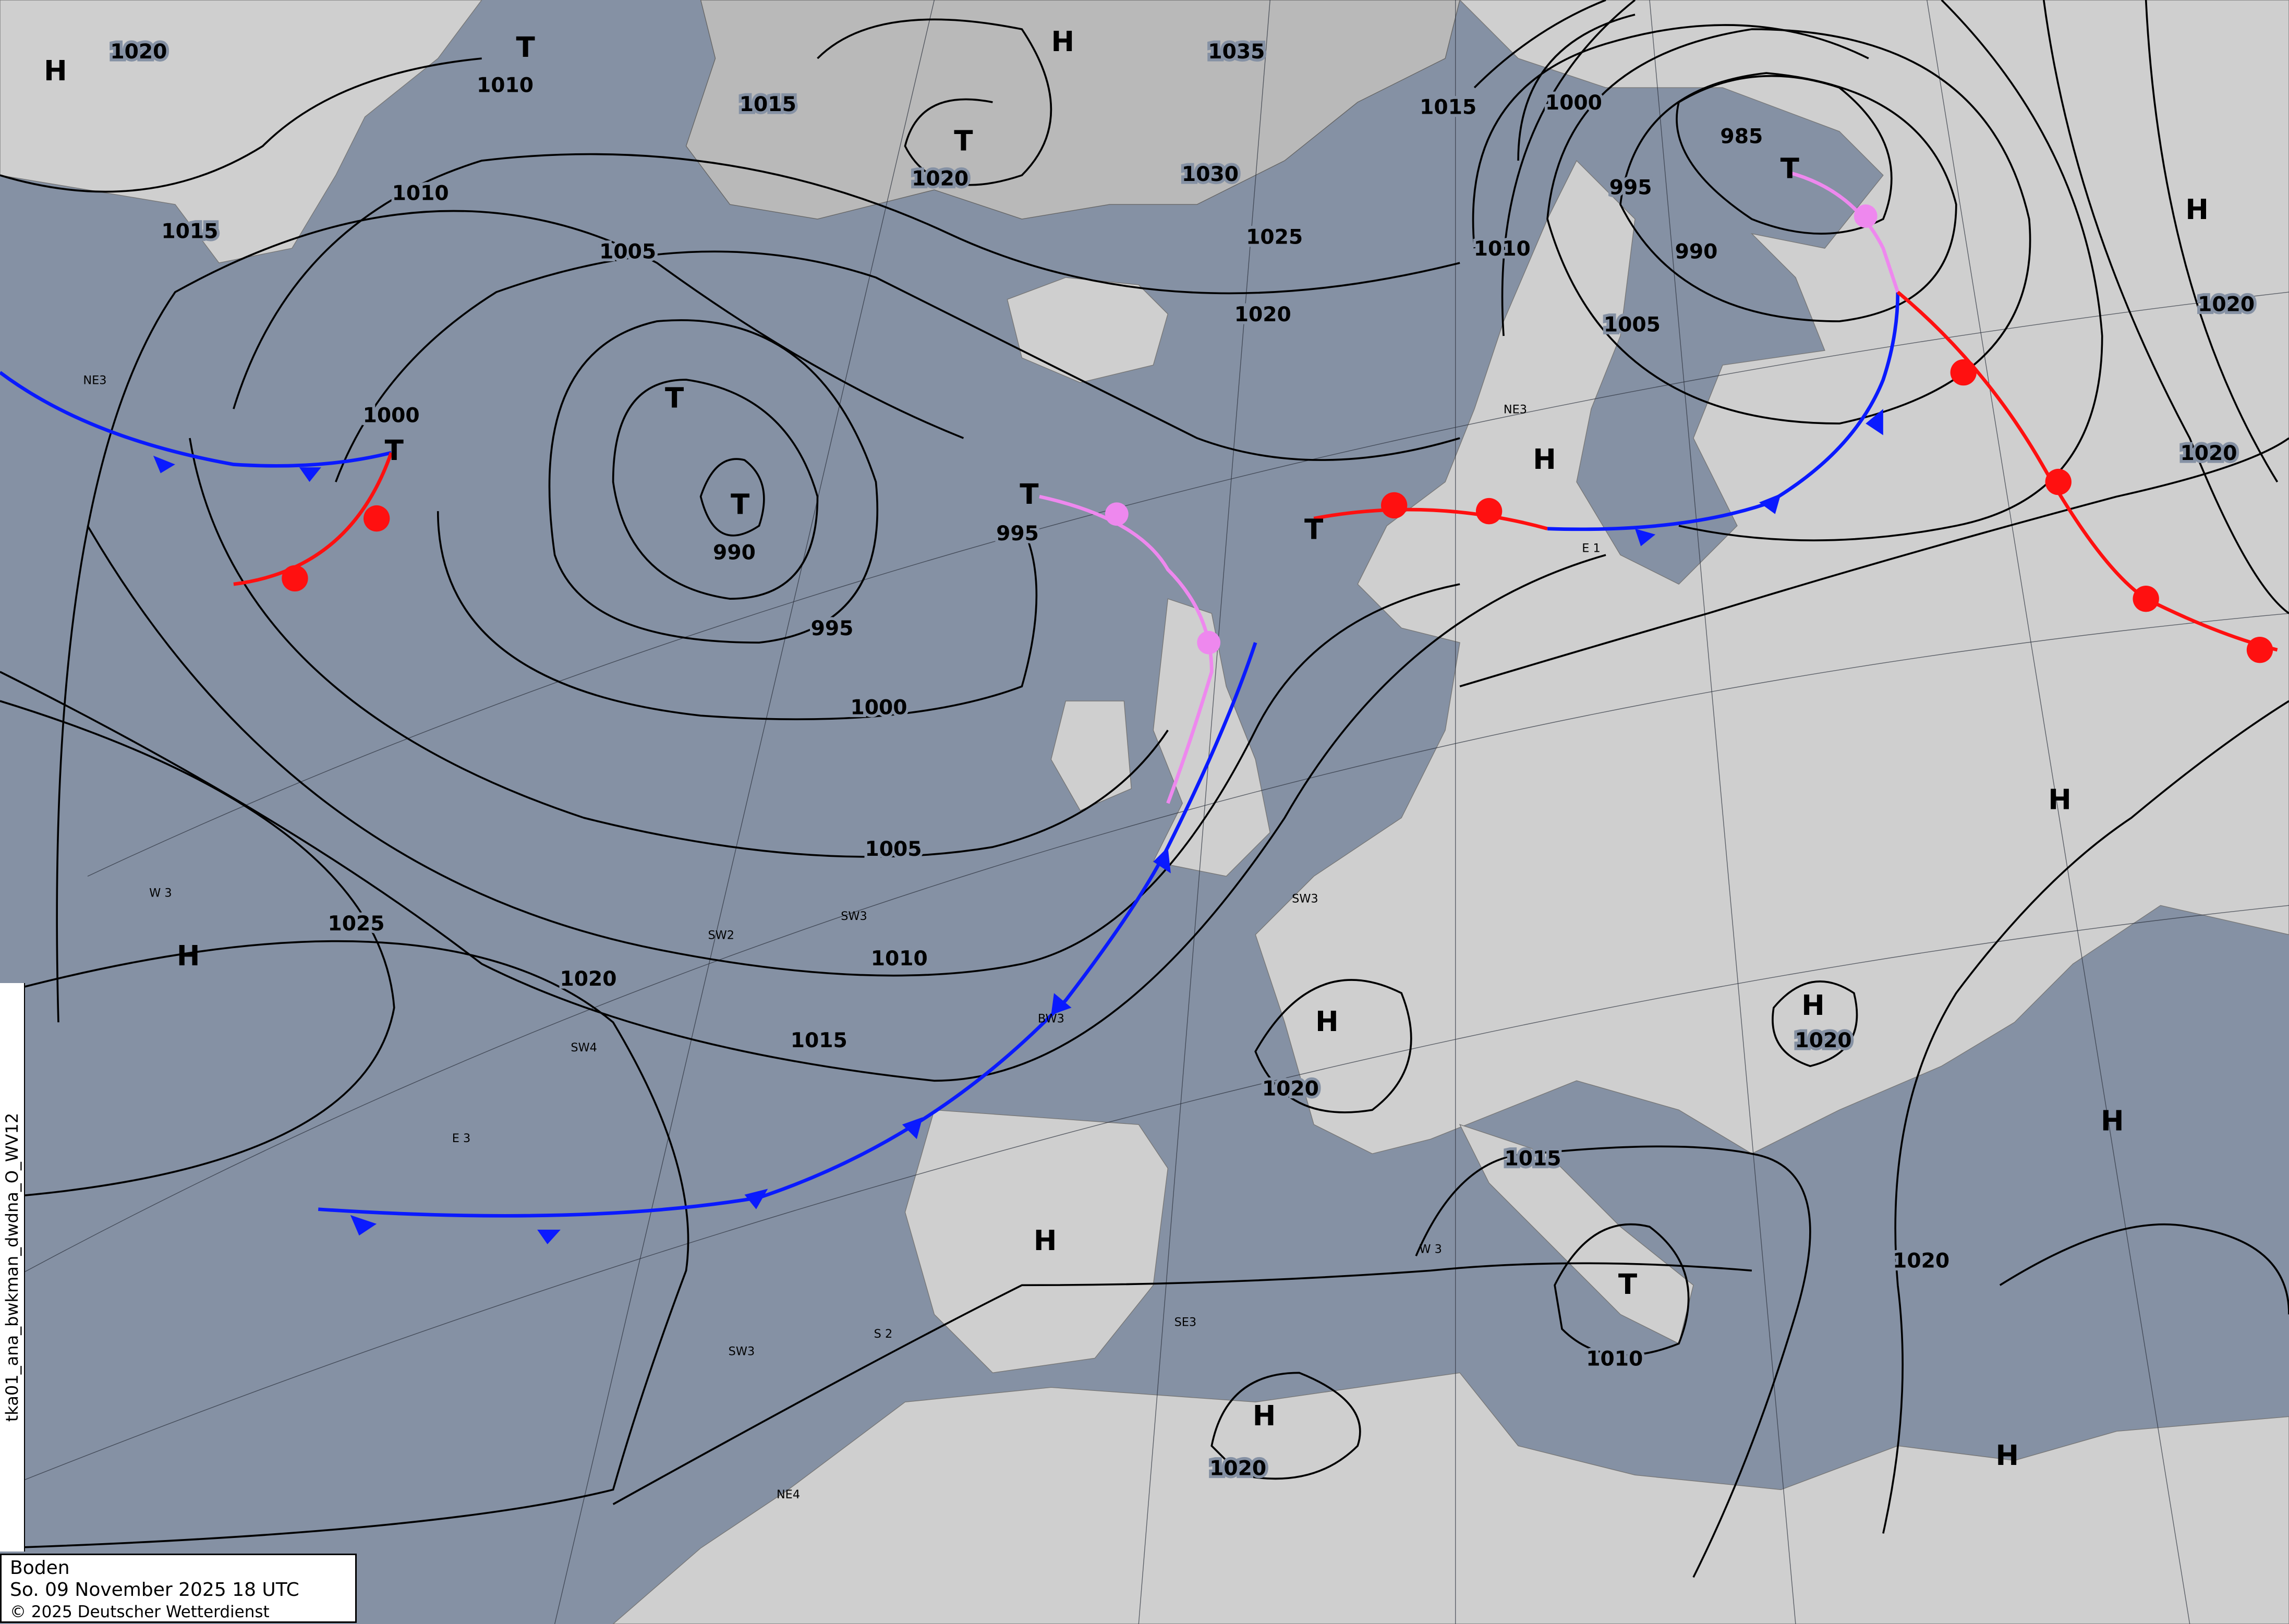 This screenshot has height=1624, width=2289. What do you see at coordinates (788, 1494) in the screenshot?
I see `zone-label: NE4` at bounding box center [788, 1494].